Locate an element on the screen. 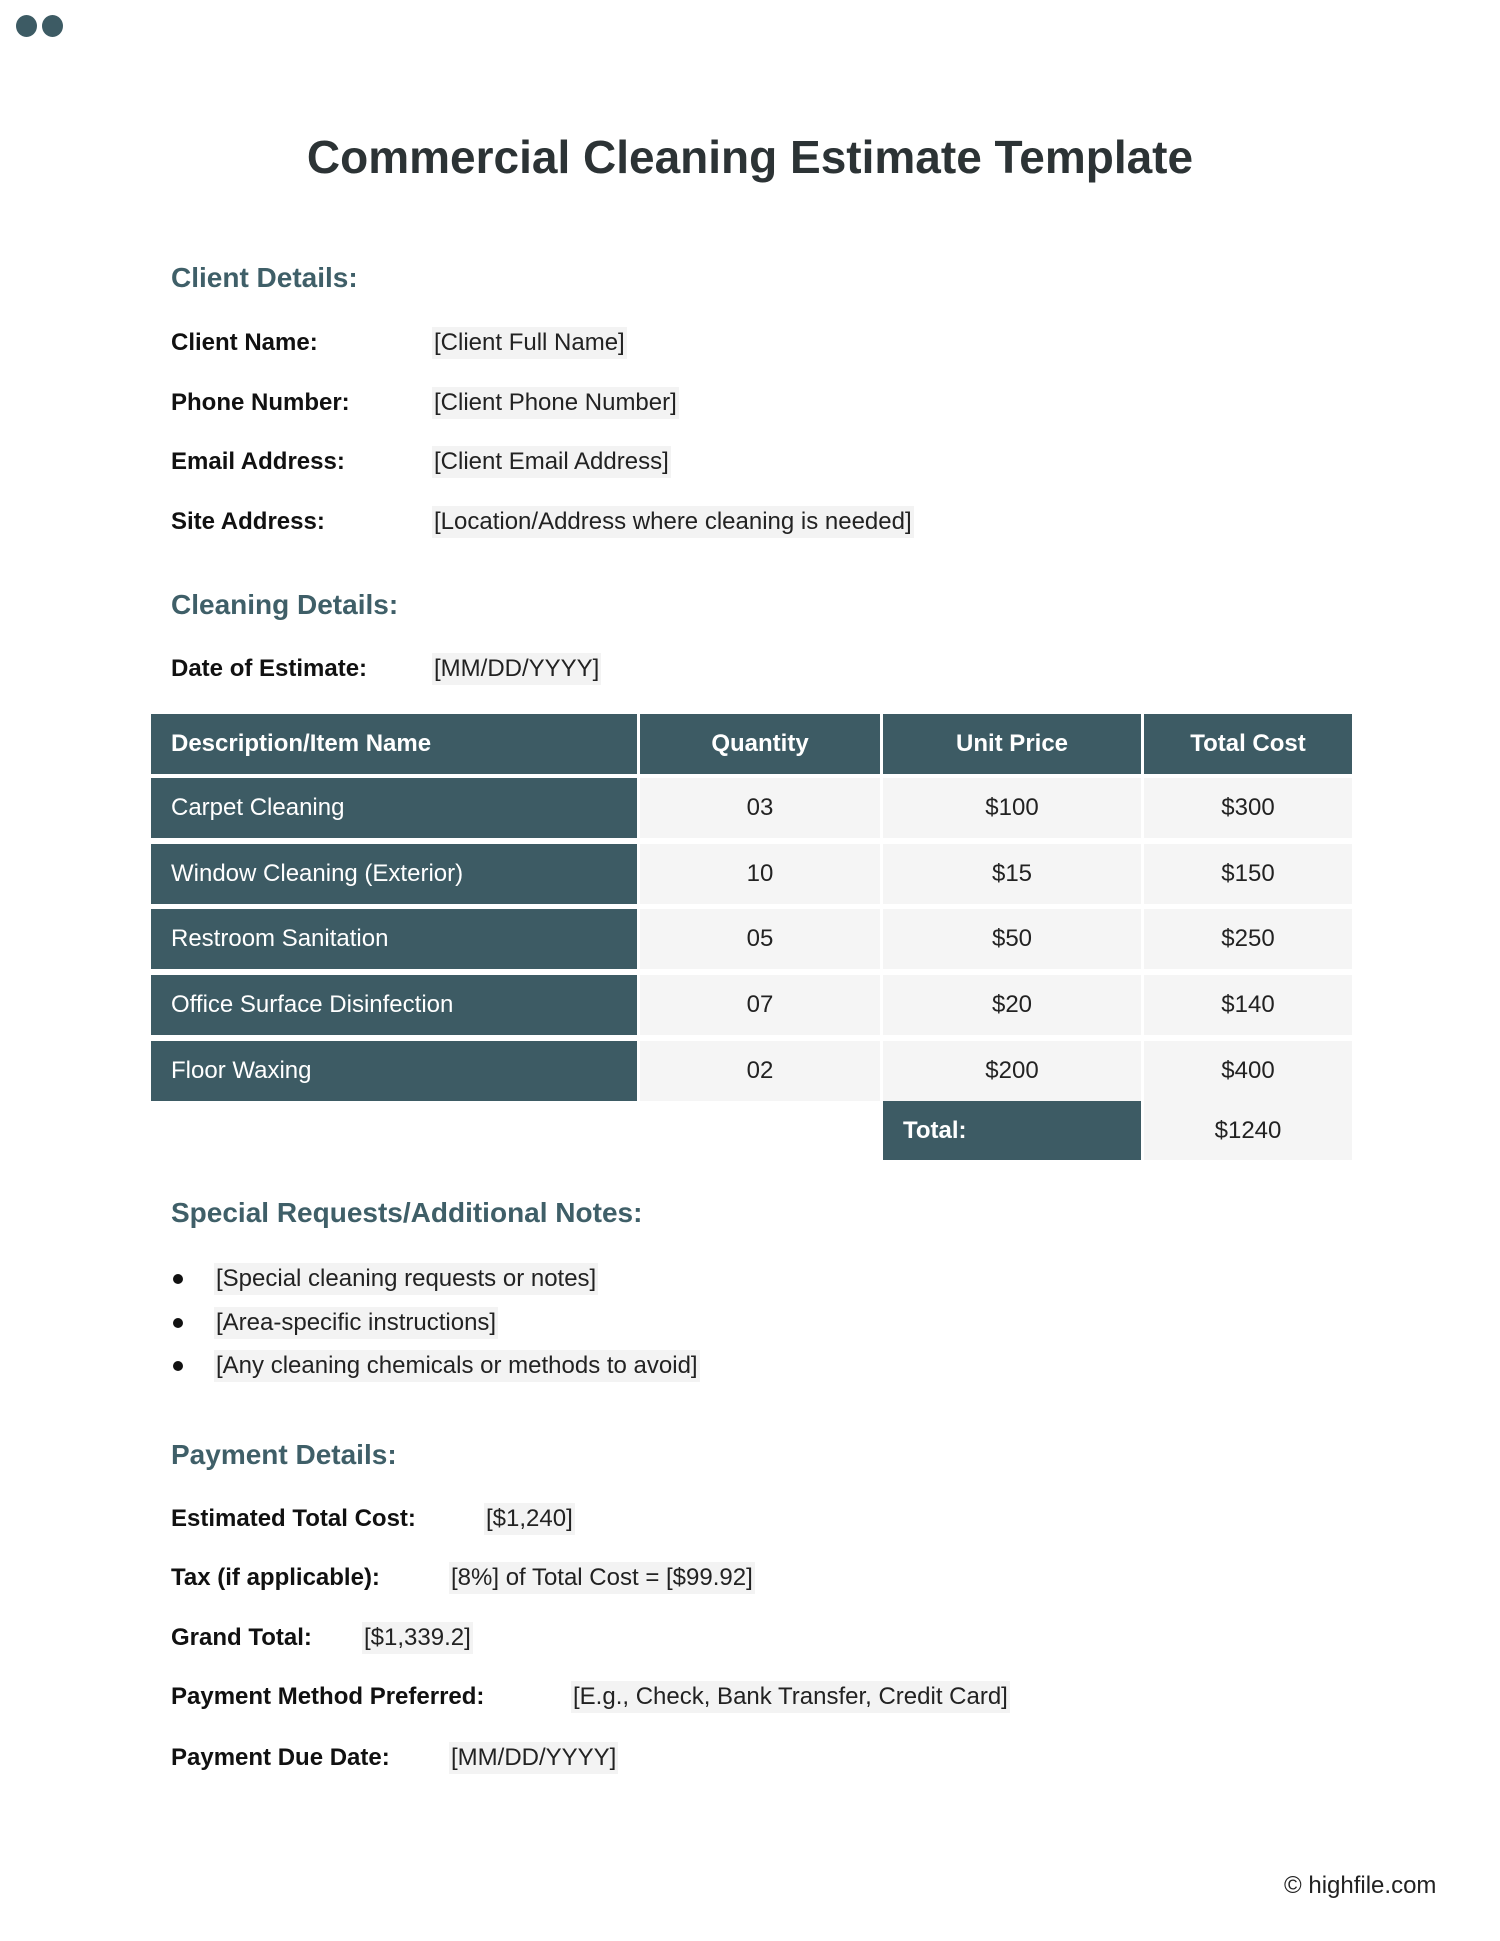 This screenshot has width=1500, height=1941. cell-unit-price: $100 is located at coordinates (1012, 808).